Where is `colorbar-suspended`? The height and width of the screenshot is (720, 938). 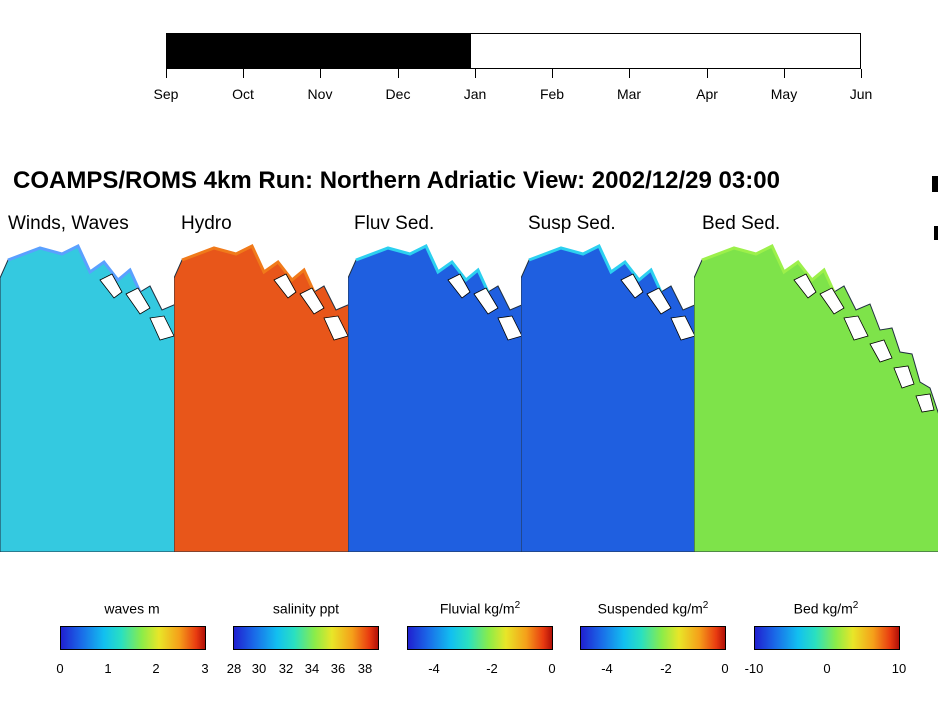 colorbar-suspended is located at coordinates (653, 638).